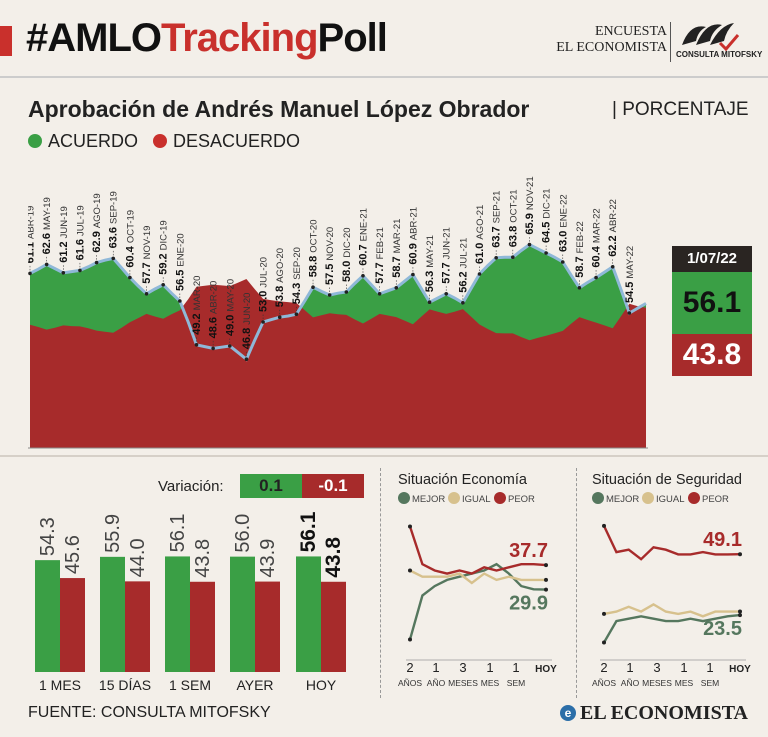  I want to click on point-label: 63.0 ENE-22, so click(563, 223).